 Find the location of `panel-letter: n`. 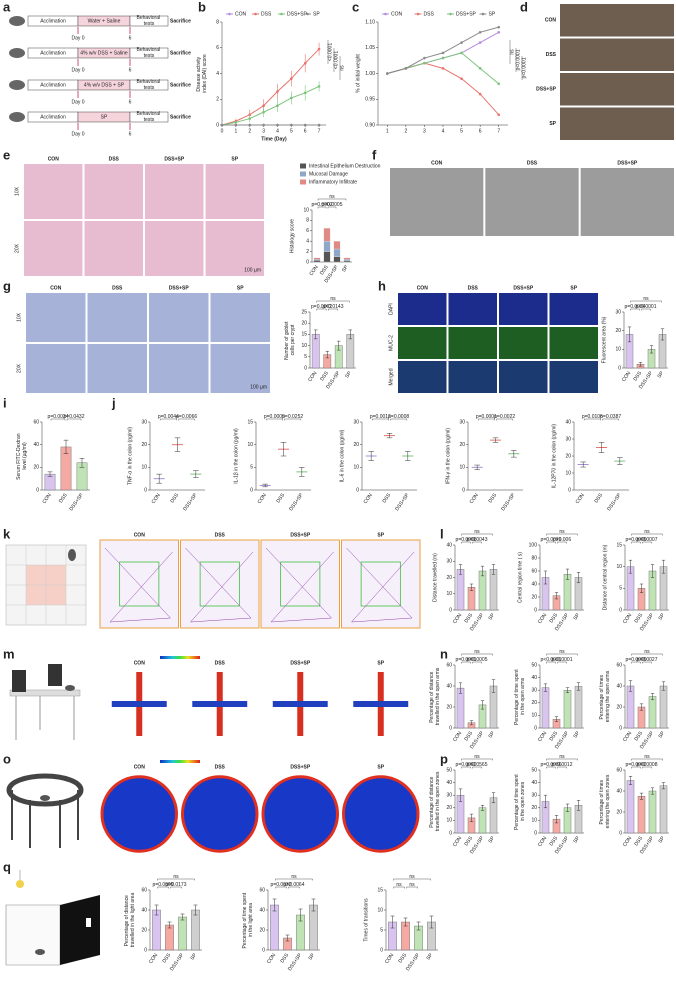

panel-letter: n is located at coordinates (444, 653).